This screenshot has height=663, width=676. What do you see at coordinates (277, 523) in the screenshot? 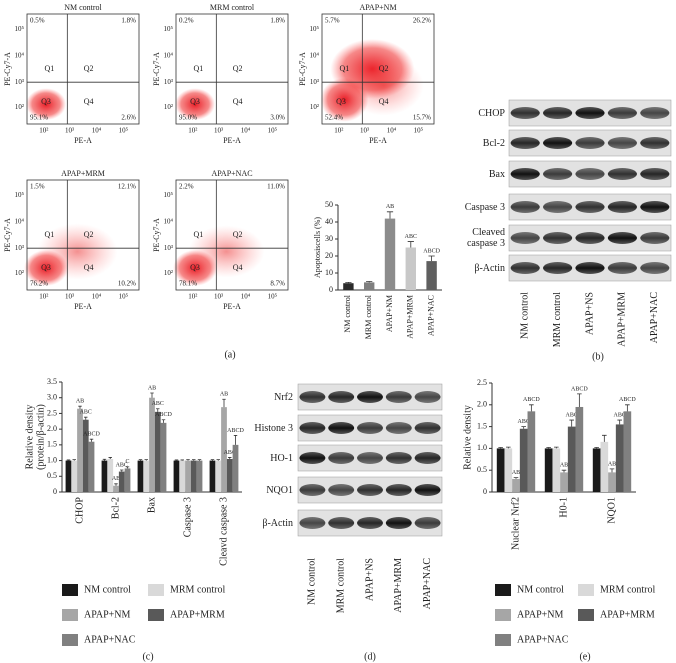
I see `row-label: β-Actin` at bounding box center [277, 523].